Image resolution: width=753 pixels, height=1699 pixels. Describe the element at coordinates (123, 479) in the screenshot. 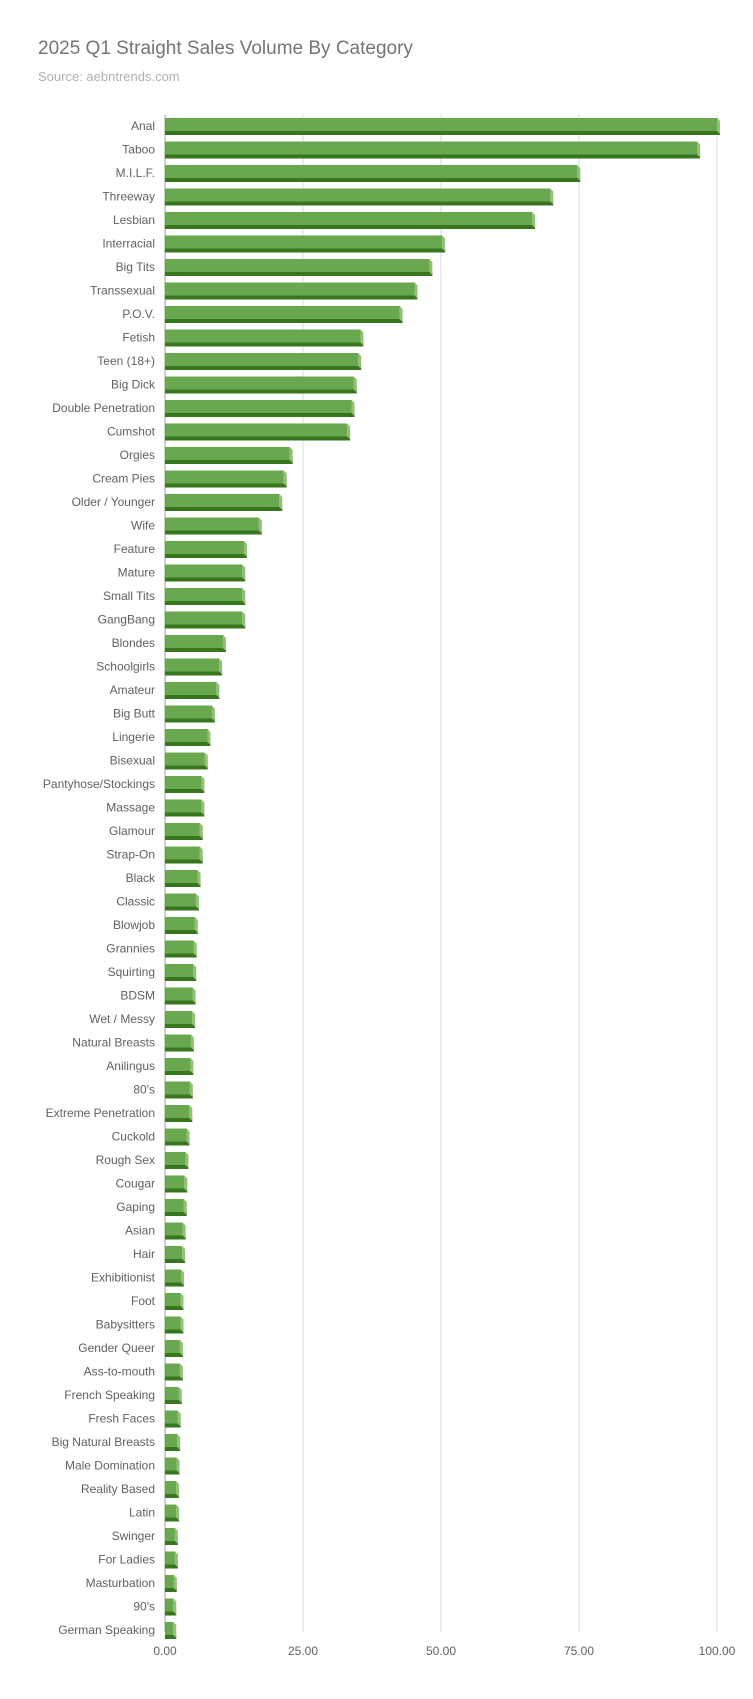

I see `category-label: Cream Pies` at that location.